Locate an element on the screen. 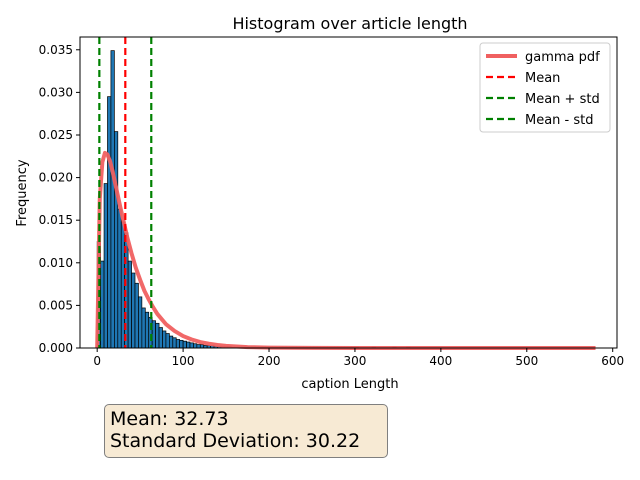 The width and height of the screenshot is (640, 480). x-tick-label: 500 is located at coordinates (526, 361).